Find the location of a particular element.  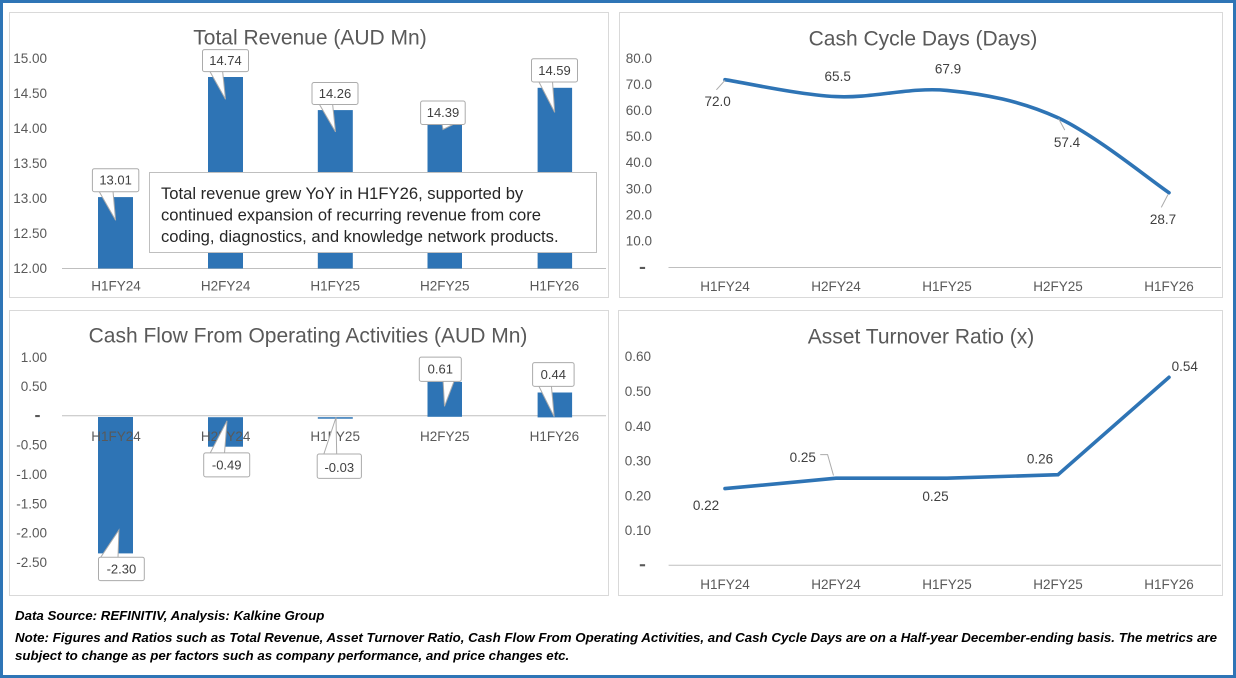

svg-text: 12.50 is located at coordinates (30, 233).